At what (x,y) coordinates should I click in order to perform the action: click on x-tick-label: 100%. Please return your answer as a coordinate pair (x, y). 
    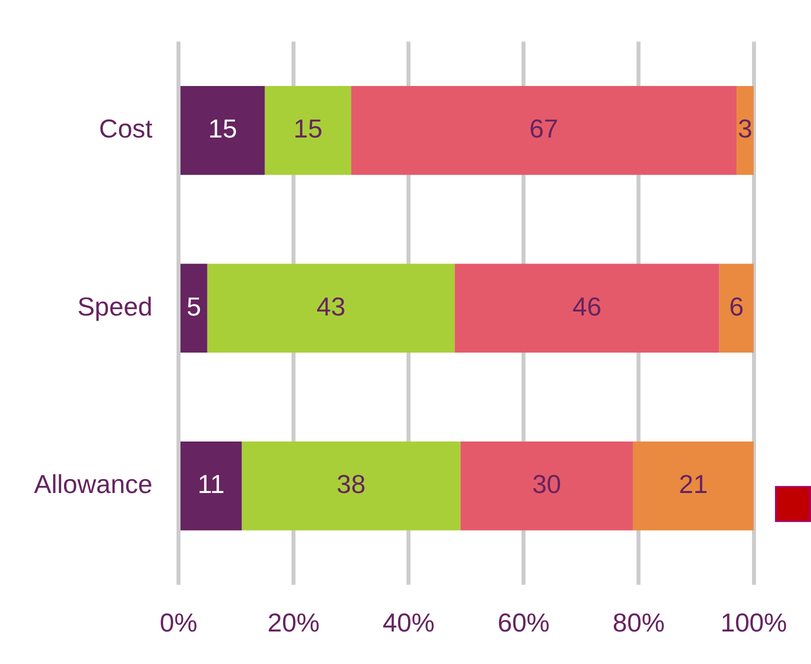
    Looking at the image, I should click on (753, 623).